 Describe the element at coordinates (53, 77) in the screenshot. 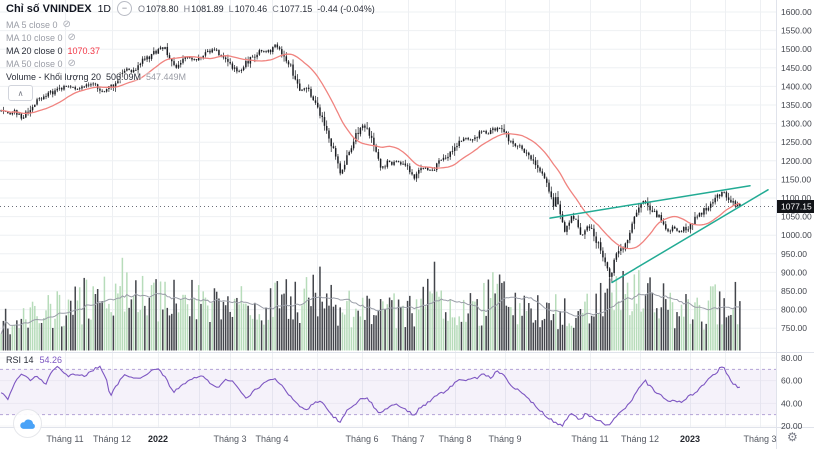

I see `volume-label: Volume - Khối lượng 20` at that location.